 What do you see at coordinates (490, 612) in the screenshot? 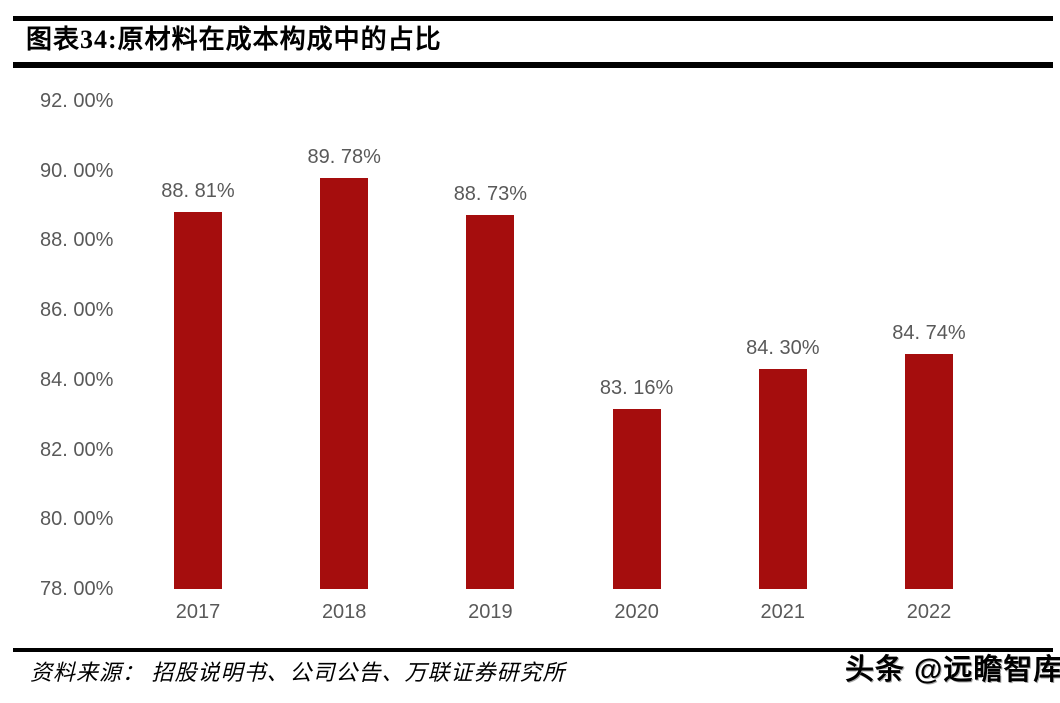
I see `x-axis-tick-label: 2019` at bounding box center [490, 612].